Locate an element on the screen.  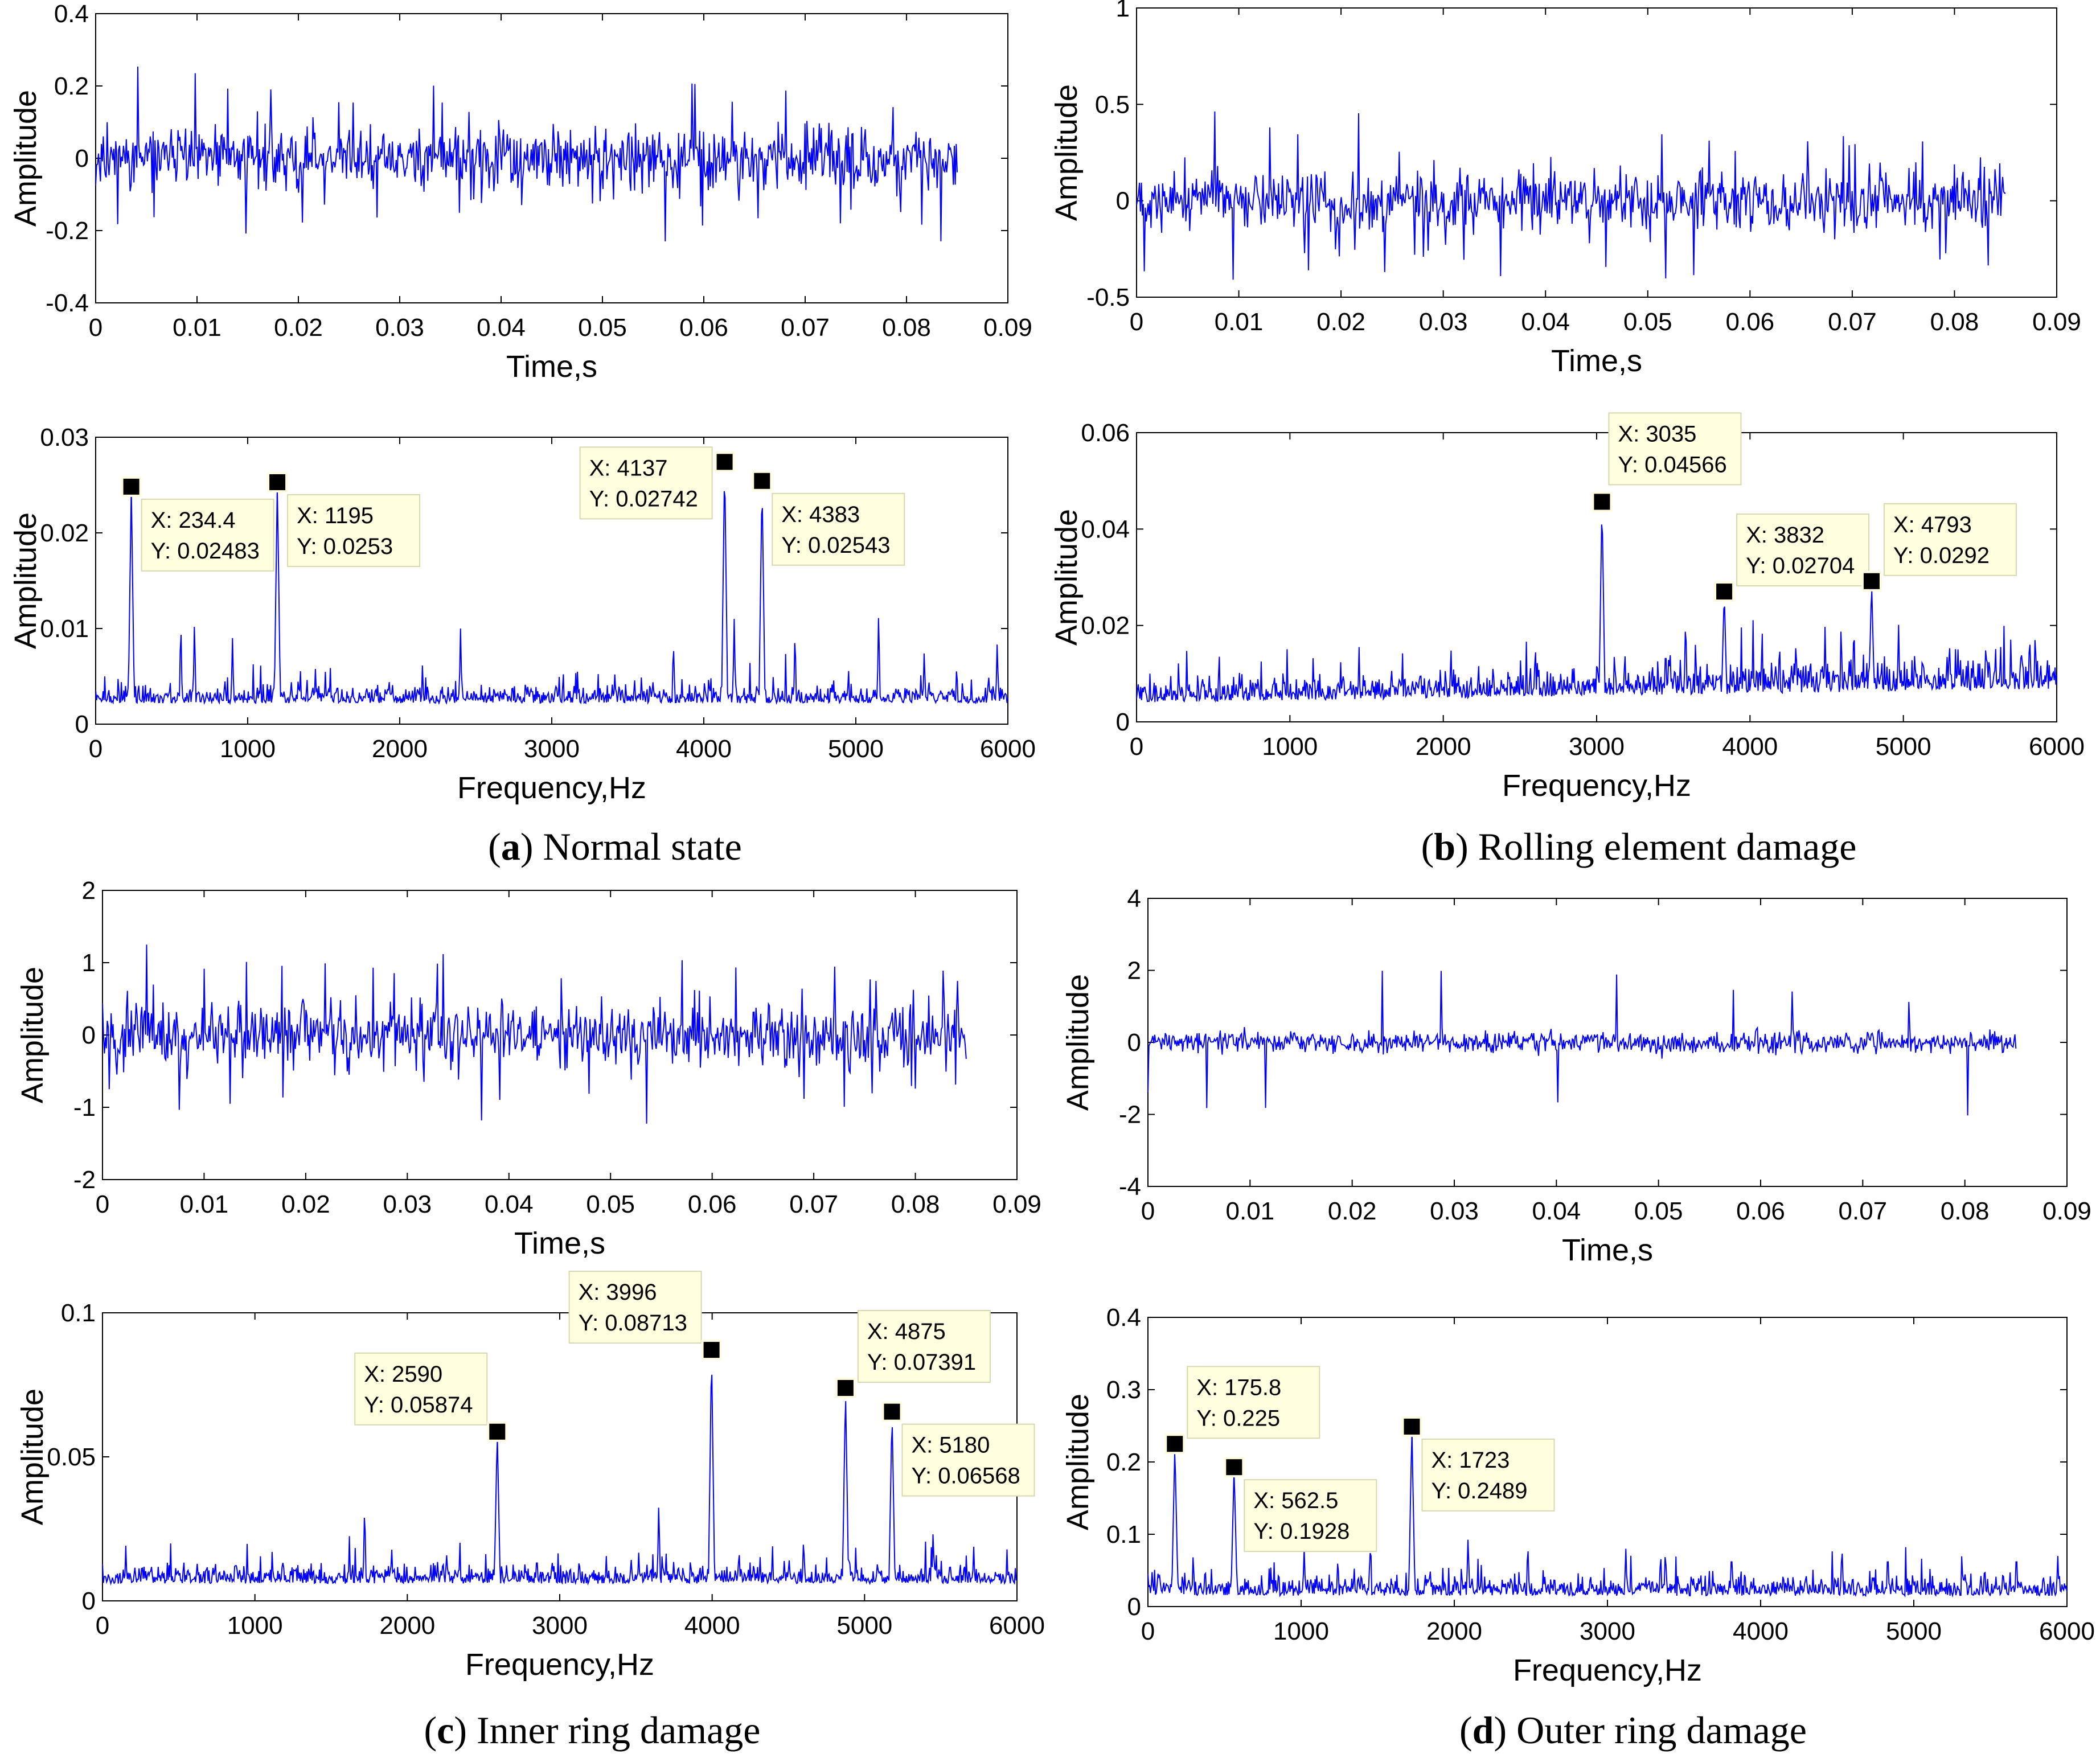
a-freq-axes-frame is located at coordinates (551, 581).